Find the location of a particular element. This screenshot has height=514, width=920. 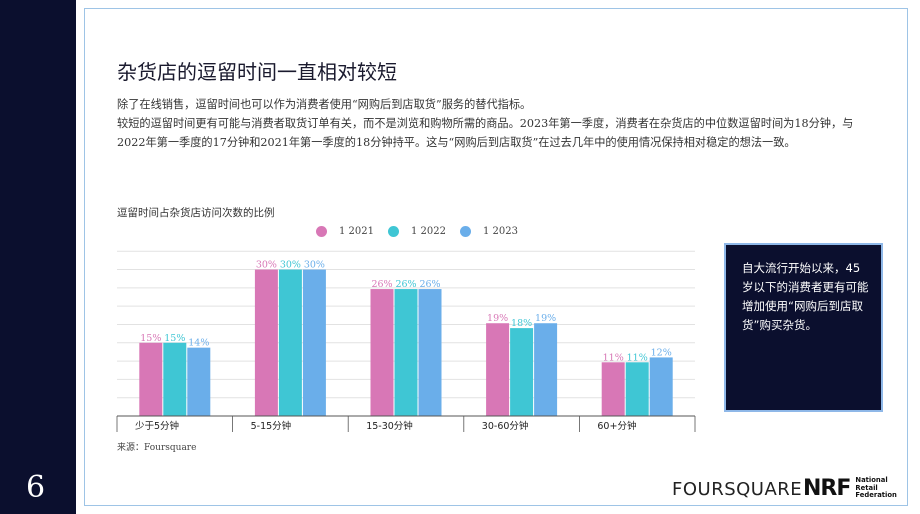

category-label: 15-30分钟 is located at coordinates (389, 426).